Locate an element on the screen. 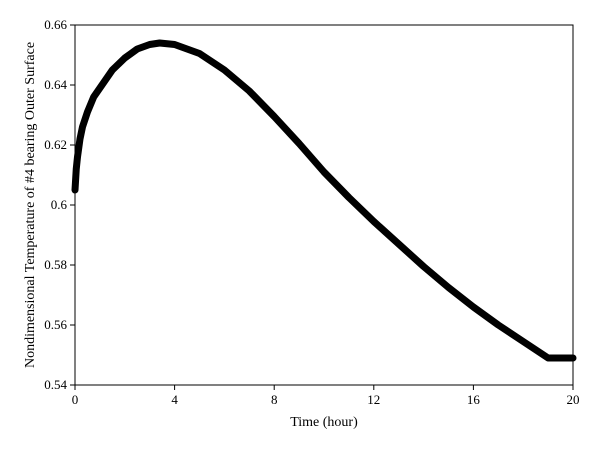  x-tick-label: 16 is located at coordinates (474, 399).